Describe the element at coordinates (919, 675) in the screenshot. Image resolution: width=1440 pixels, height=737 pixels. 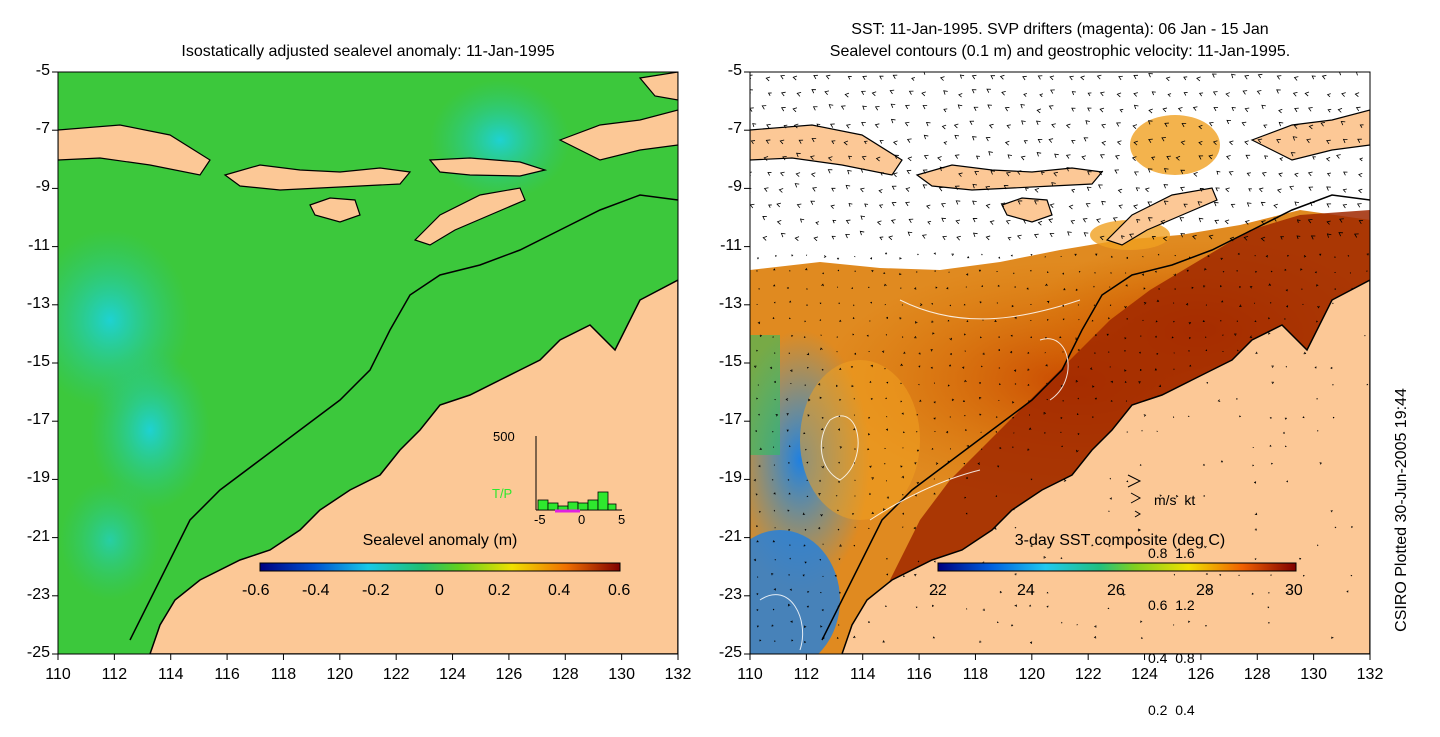
I see `lon-tick-label: 116` at that location.